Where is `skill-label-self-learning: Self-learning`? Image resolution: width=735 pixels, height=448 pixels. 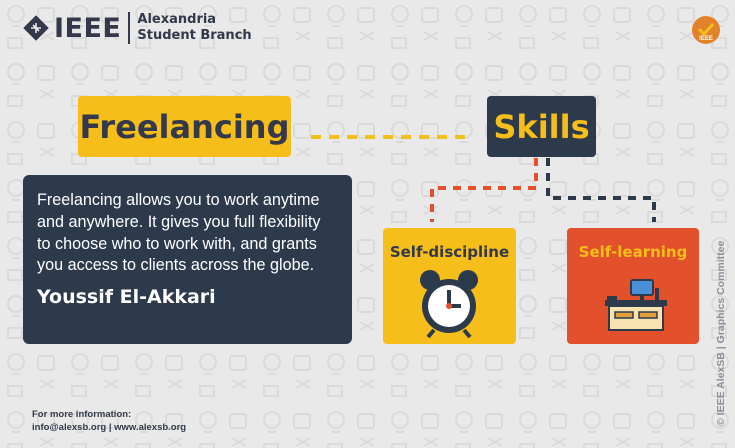
skill-label-self-learning: Self-learning is located at coordinates (633, 252).